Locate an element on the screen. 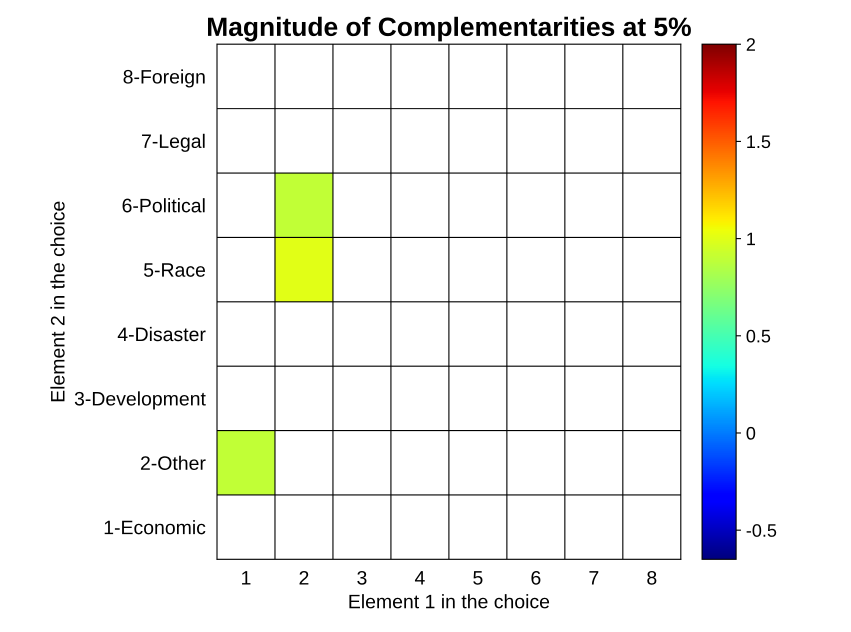 The image size is (851, 632). y-tick-label: 5-Race is located at coordinates (175, 270).